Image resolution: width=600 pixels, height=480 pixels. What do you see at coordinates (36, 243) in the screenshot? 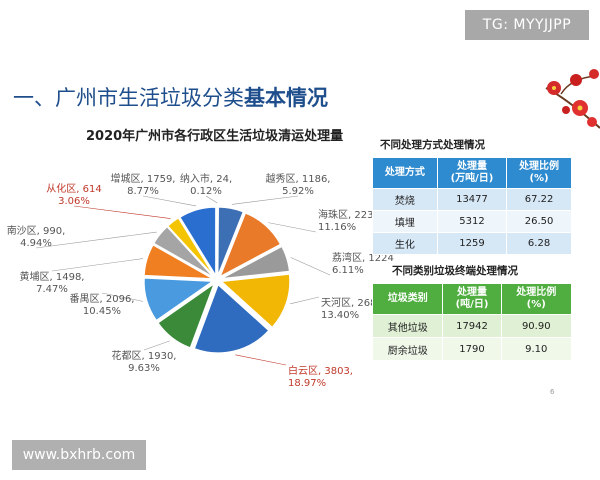
I see `pie-percent-9: 4.94%` at bounding box center [36, 243].